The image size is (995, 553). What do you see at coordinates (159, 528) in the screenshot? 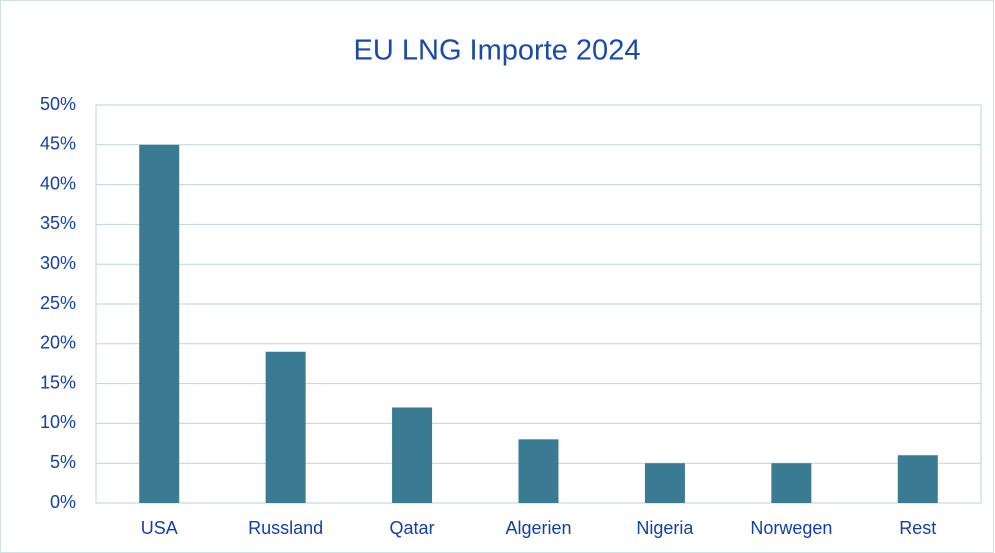
I see `x-tick-label: USA` at bounding box center [159, 528].